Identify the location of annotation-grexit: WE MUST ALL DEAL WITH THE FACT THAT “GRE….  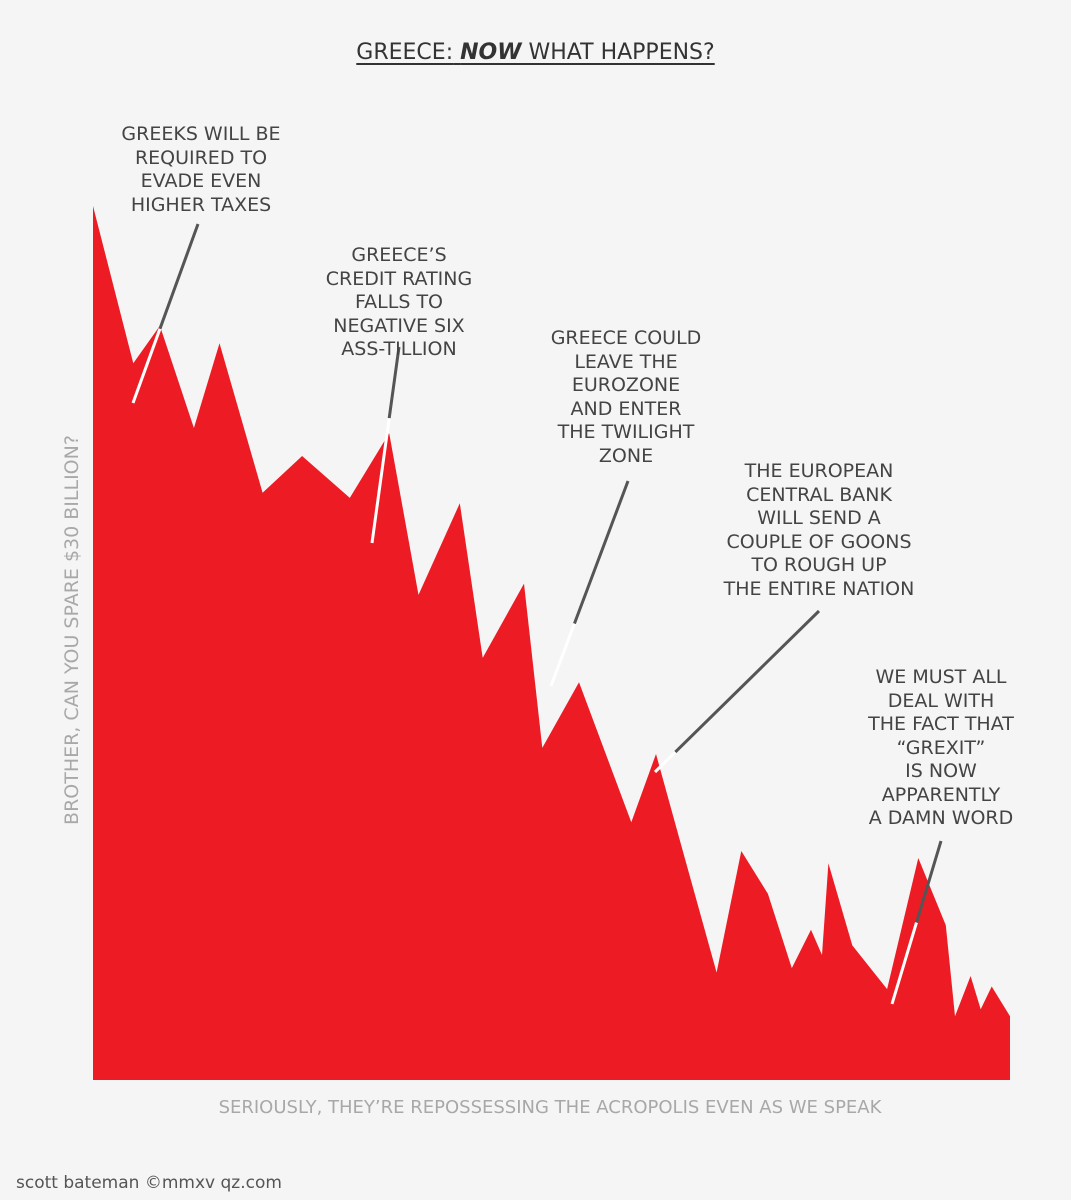
(941, 747).